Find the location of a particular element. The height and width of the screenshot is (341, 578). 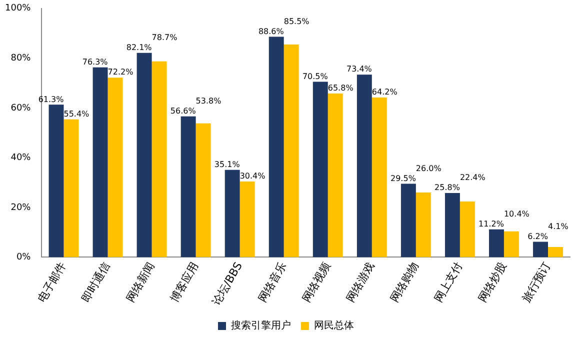

data-label: 35.1% is located at coordinates (227, 164).